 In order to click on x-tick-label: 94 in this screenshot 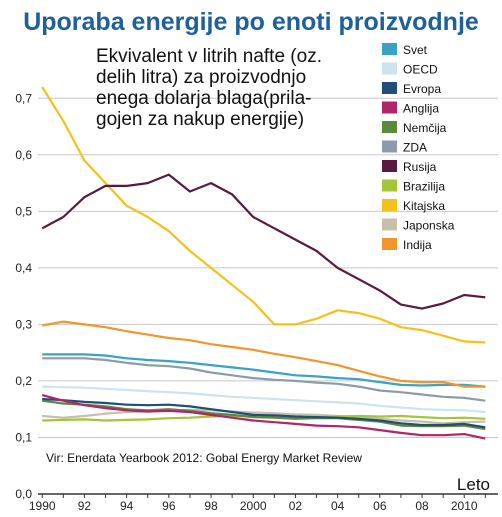, I will do `click(127, 506)`.